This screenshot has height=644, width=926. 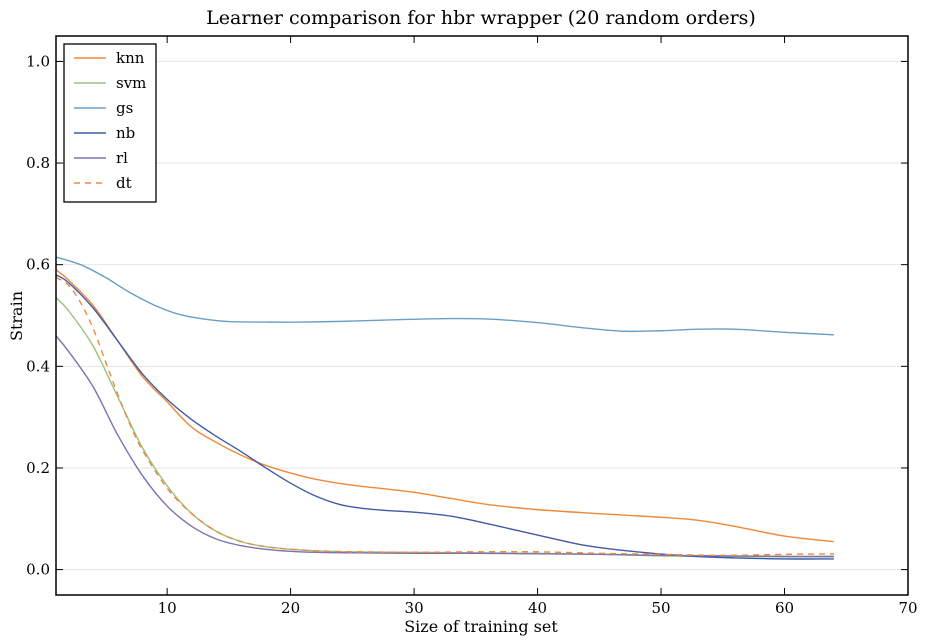 What do you see at coordinates (660, 608) in the screenshot?
I see `x-tick-label-4: 50` at bounding box center [660, 608].